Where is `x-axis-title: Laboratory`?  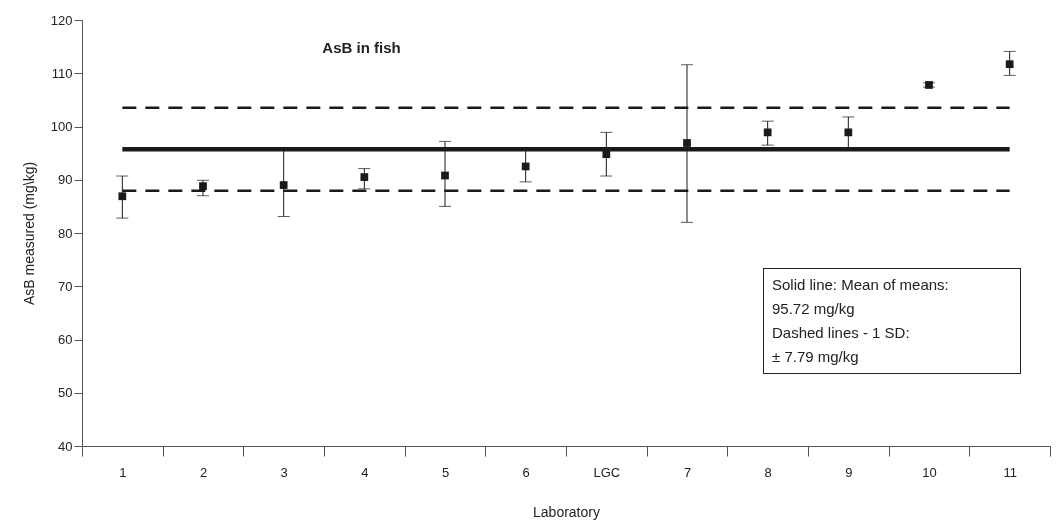 x-axis-title: Laboratory is located at coordinates (566, 511).